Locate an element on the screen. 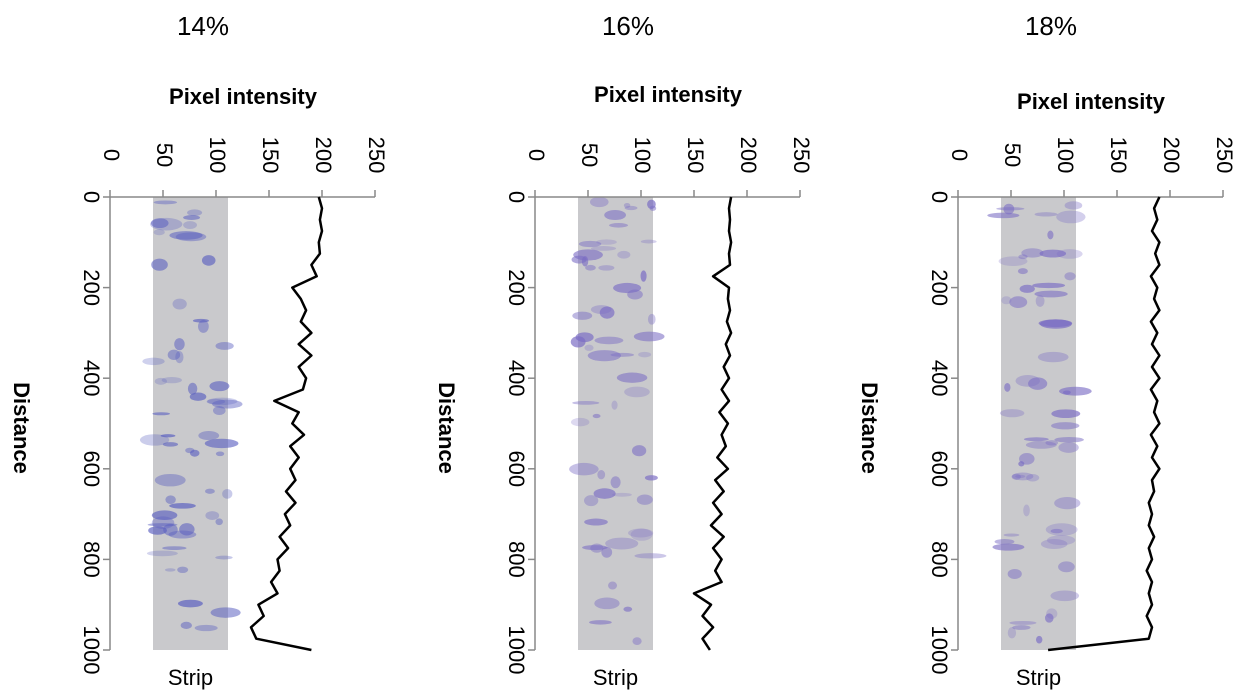 The width and height of the screenshot is (1241, 694). chart-title: 18% is located at coordinates (1051, 26).